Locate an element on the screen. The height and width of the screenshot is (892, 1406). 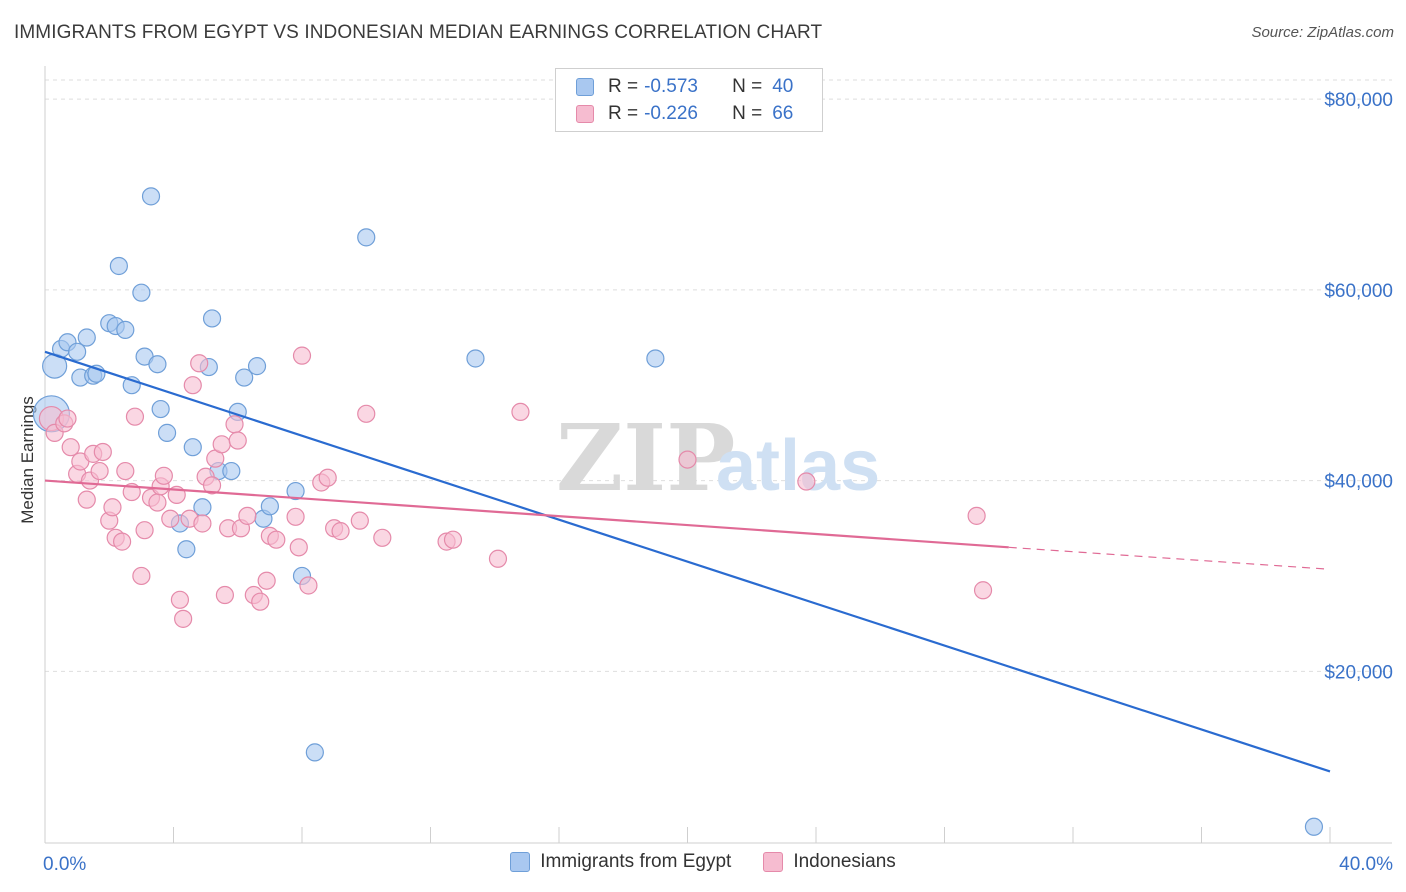
legend-item-egypt: Immigrants from Egypt is located at coordinates (620, 862).